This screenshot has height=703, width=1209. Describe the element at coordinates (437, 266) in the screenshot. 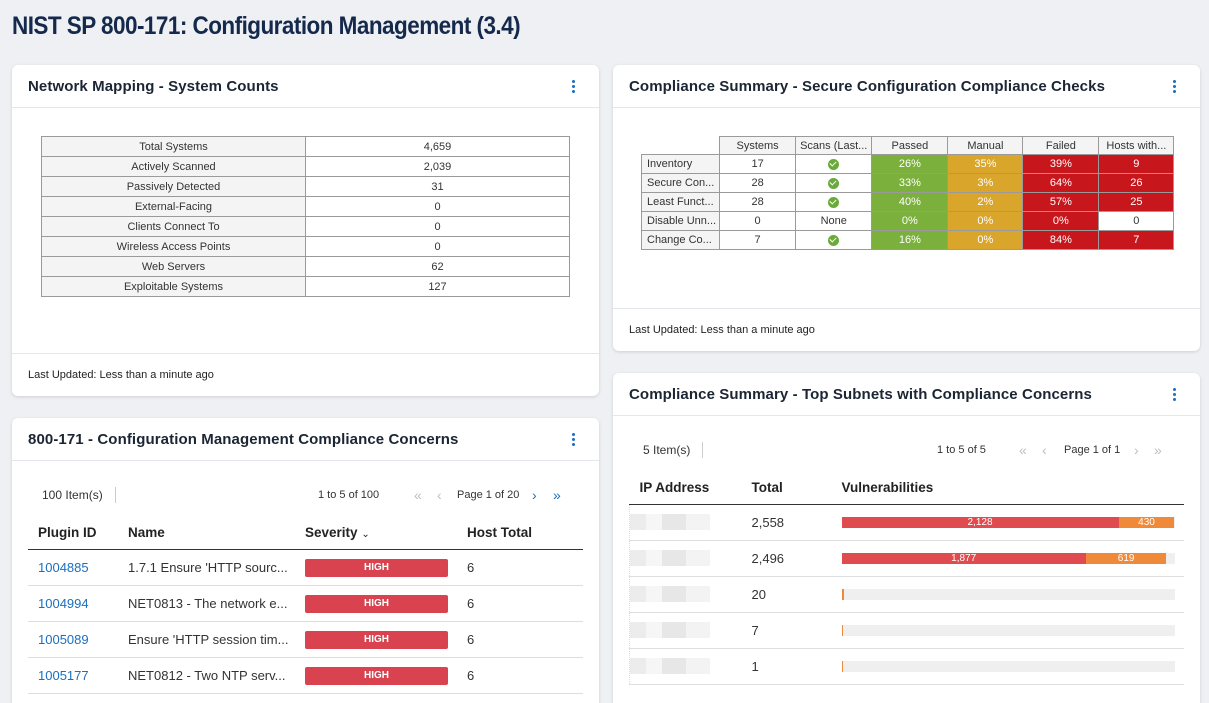

I see `row-value: 62` at that location.